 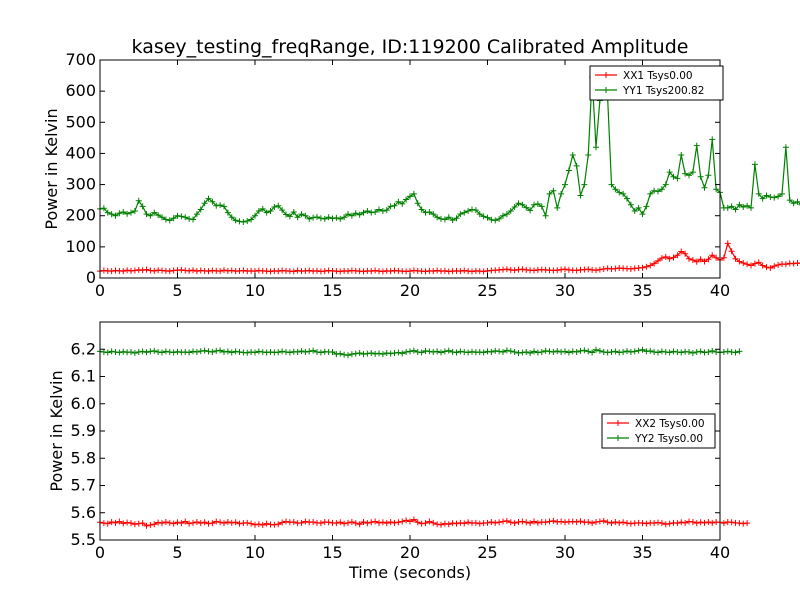 I want to click on y-tick-label: 0, so click(x=91, y=277).